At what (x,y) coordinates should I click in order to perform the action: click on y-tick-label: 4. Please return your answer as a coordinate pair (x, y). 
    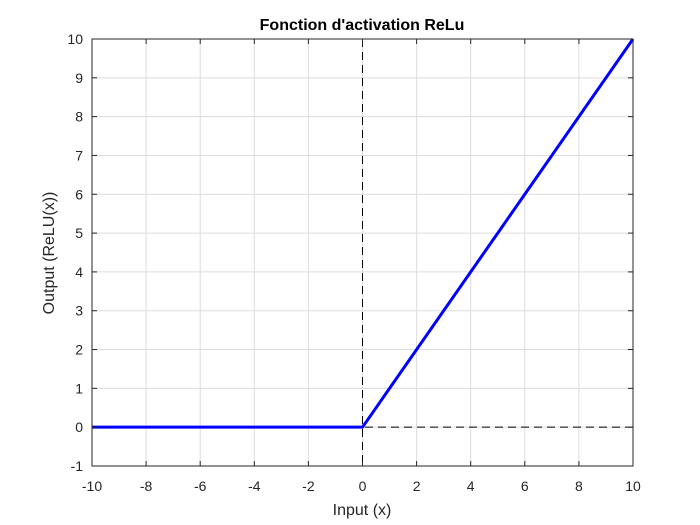
    Looking at the image, I should click on (79, 272).